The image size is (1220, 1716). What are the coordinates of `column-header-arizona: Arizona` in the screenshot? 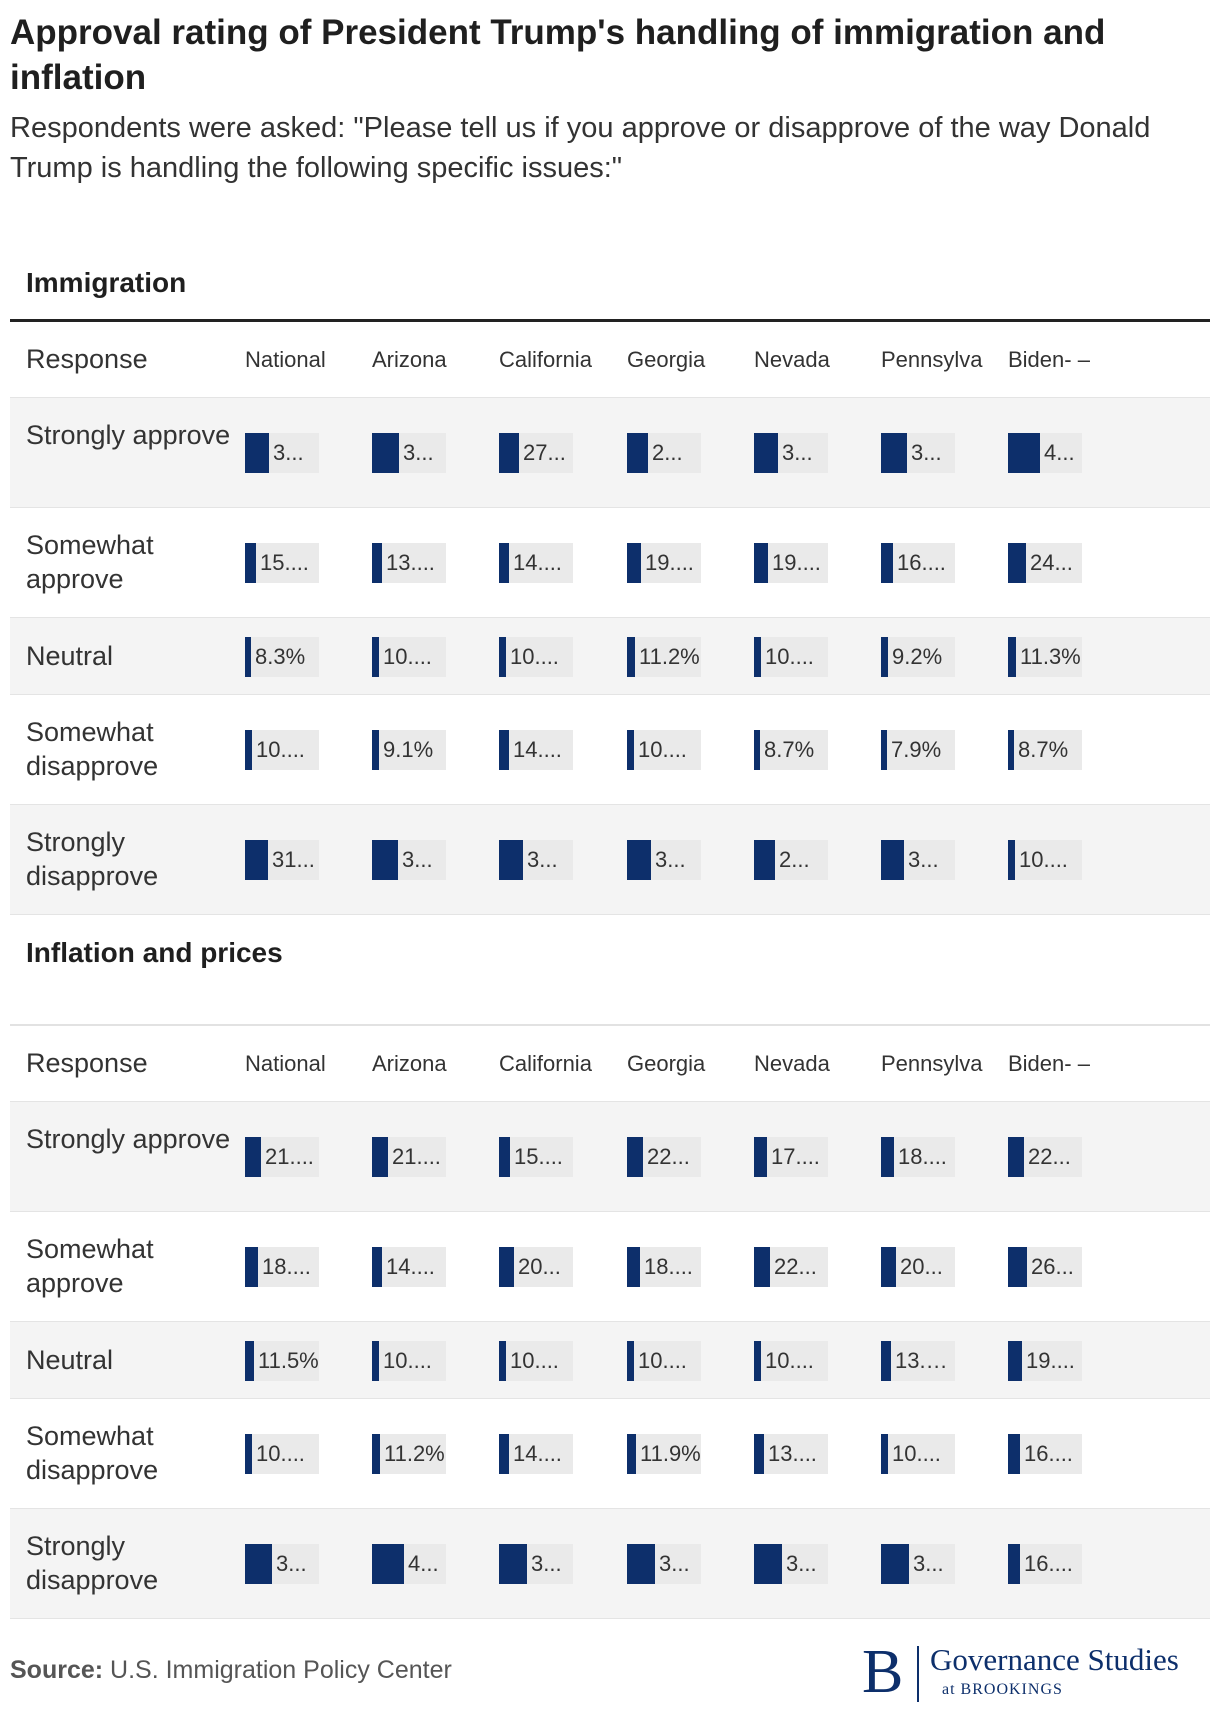 It's located at (409, 1063).